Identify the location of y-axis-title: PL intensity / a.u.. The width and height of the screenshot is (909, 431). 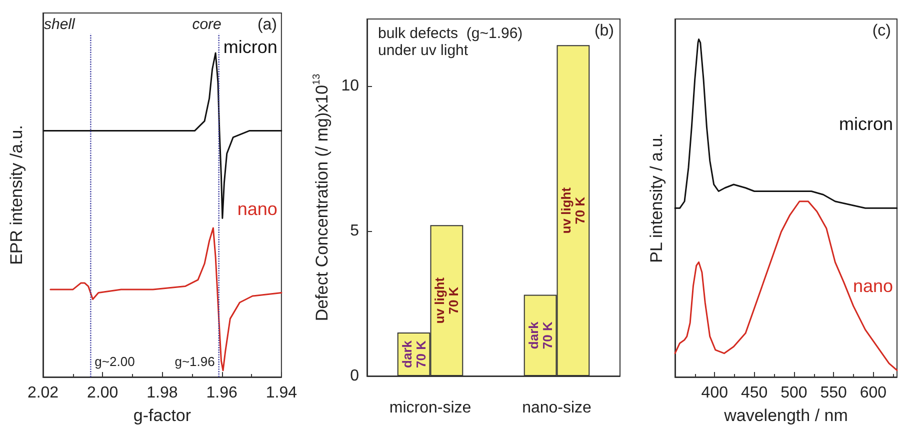
(656, 198).